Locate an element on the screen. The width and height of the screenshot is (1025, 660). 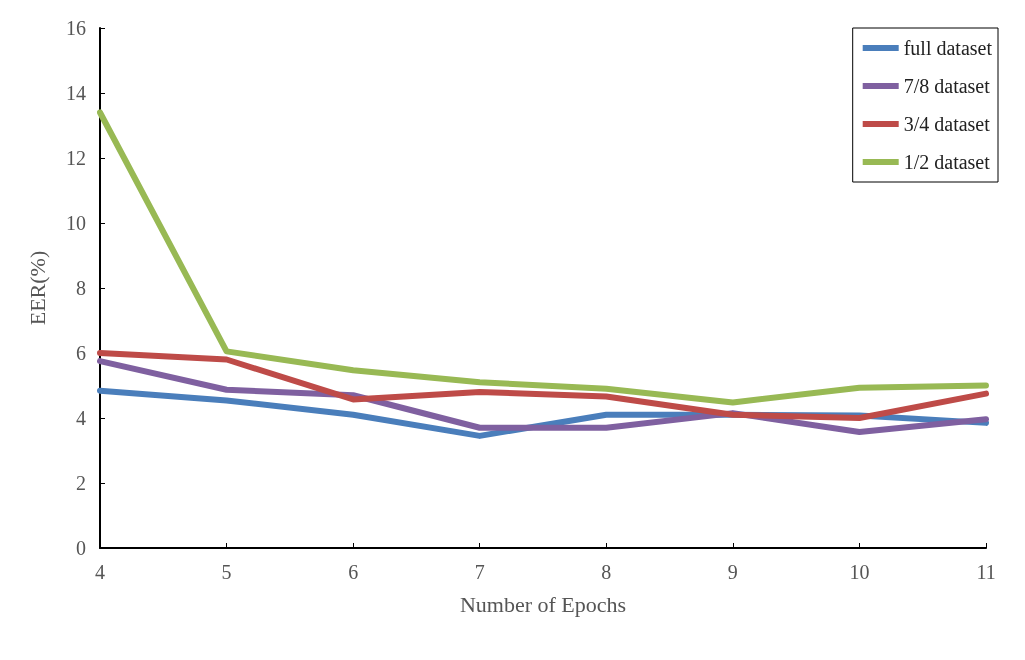
y-tick-label: 8 is located at coordinates (81, 288).